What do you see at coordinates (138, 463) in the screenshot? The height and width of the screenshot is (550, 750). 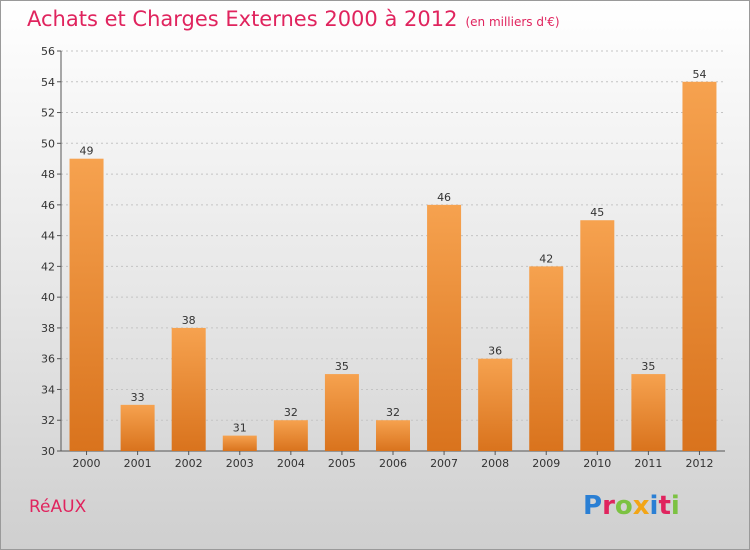 I see `x-tick-label: 2001` at bounding box center [138, 463].